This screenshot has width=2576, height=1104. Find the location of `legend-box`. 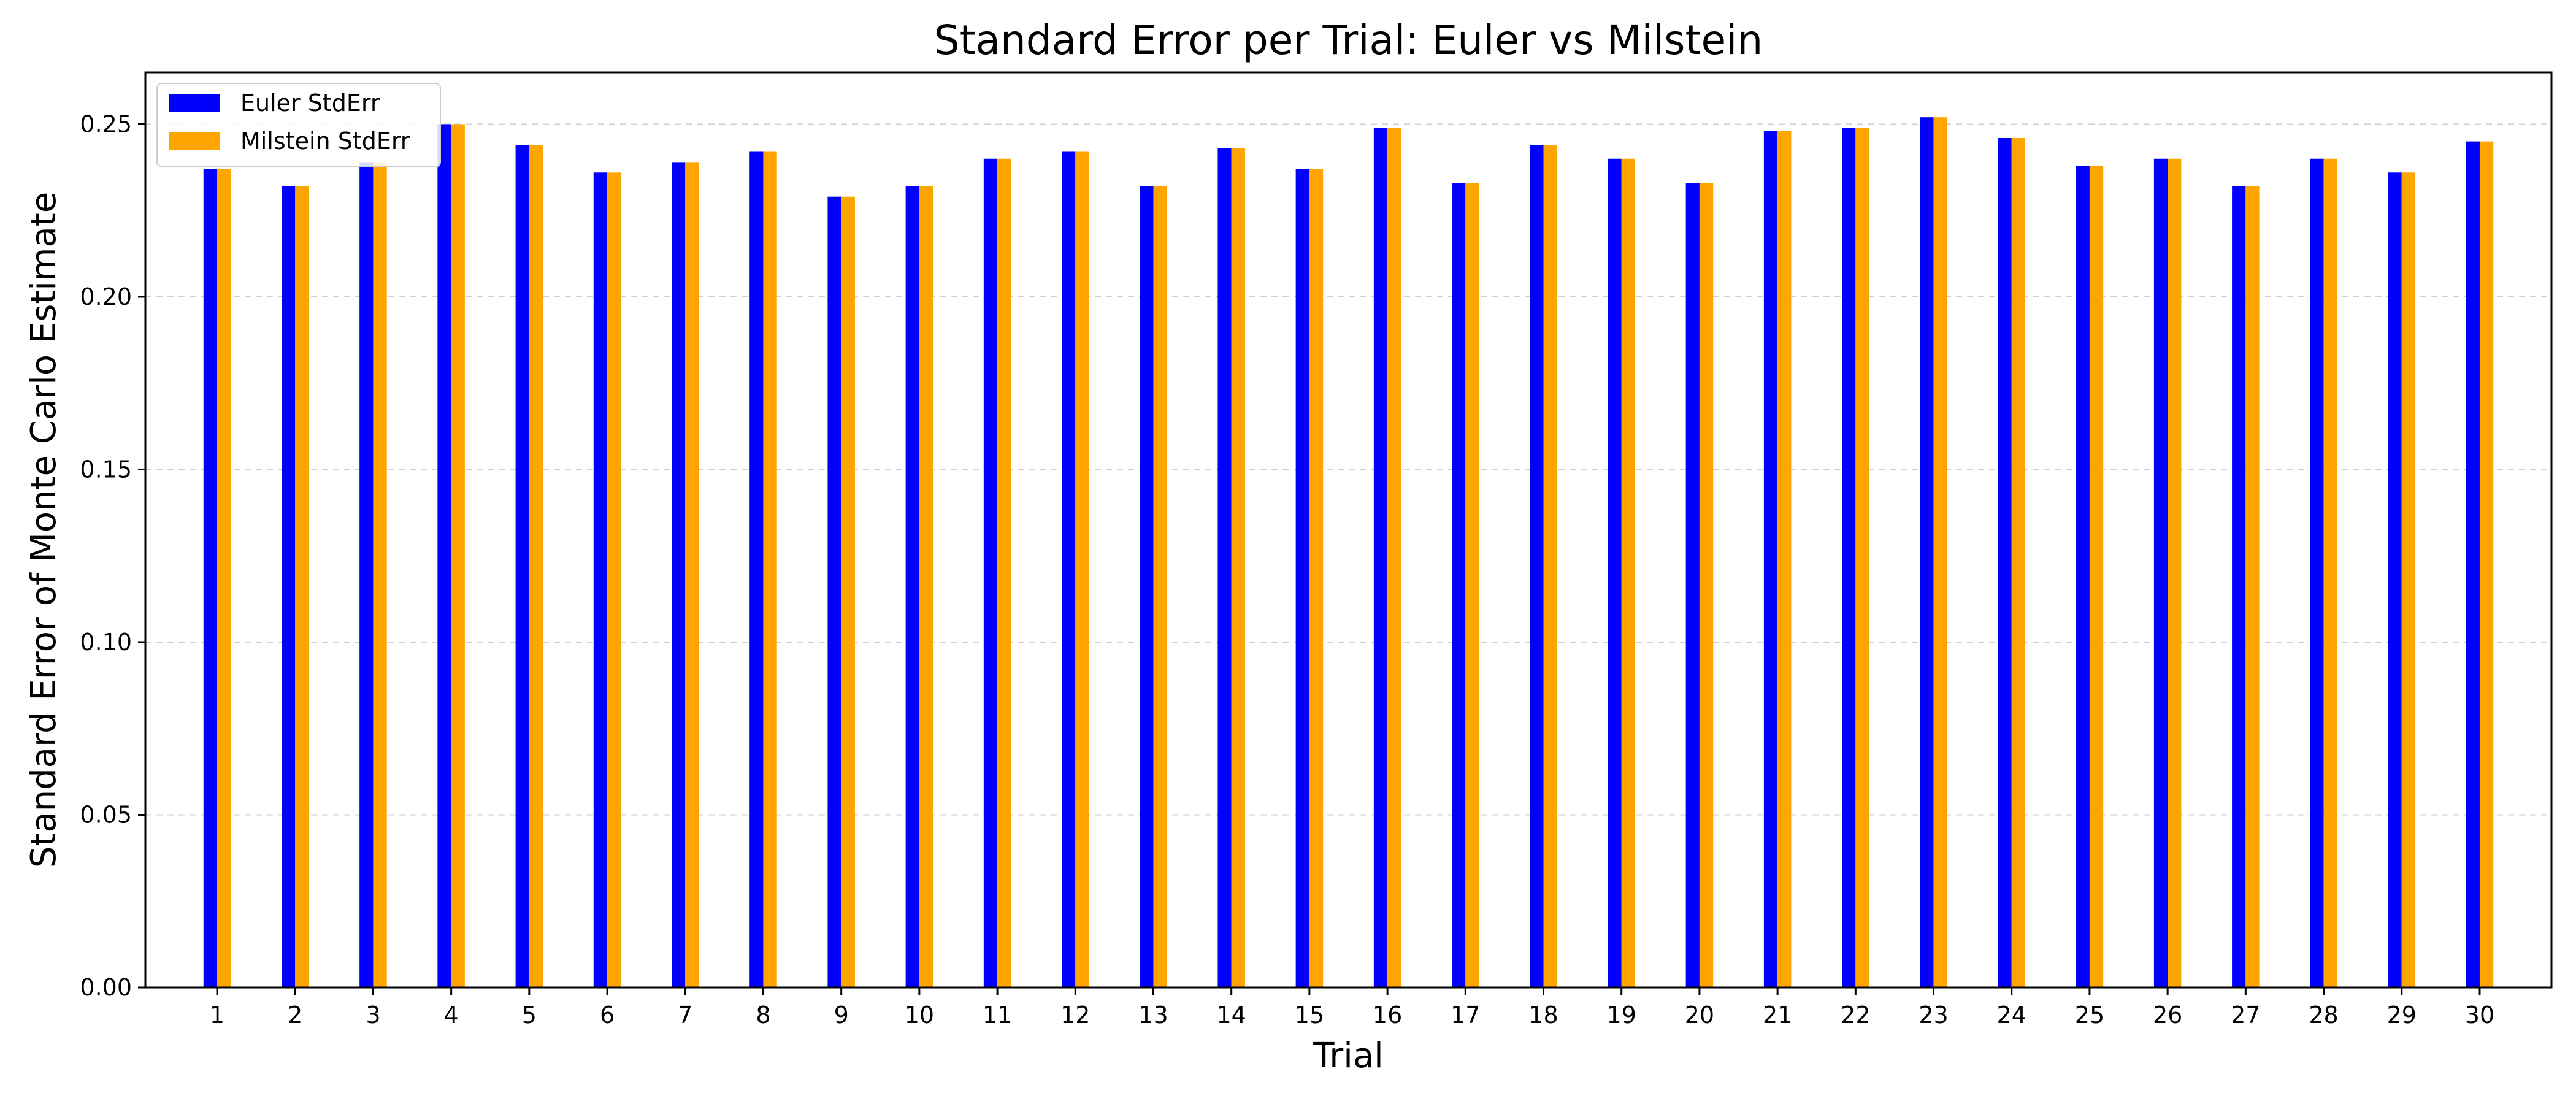

legend-box is located at coordinates (298, 125).